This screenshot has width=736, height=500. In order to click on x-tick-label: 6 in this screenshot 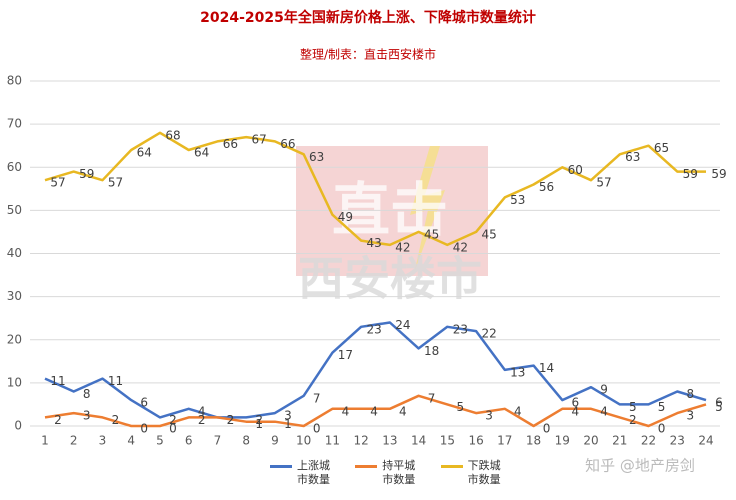, I will do `click(189, 441)`.